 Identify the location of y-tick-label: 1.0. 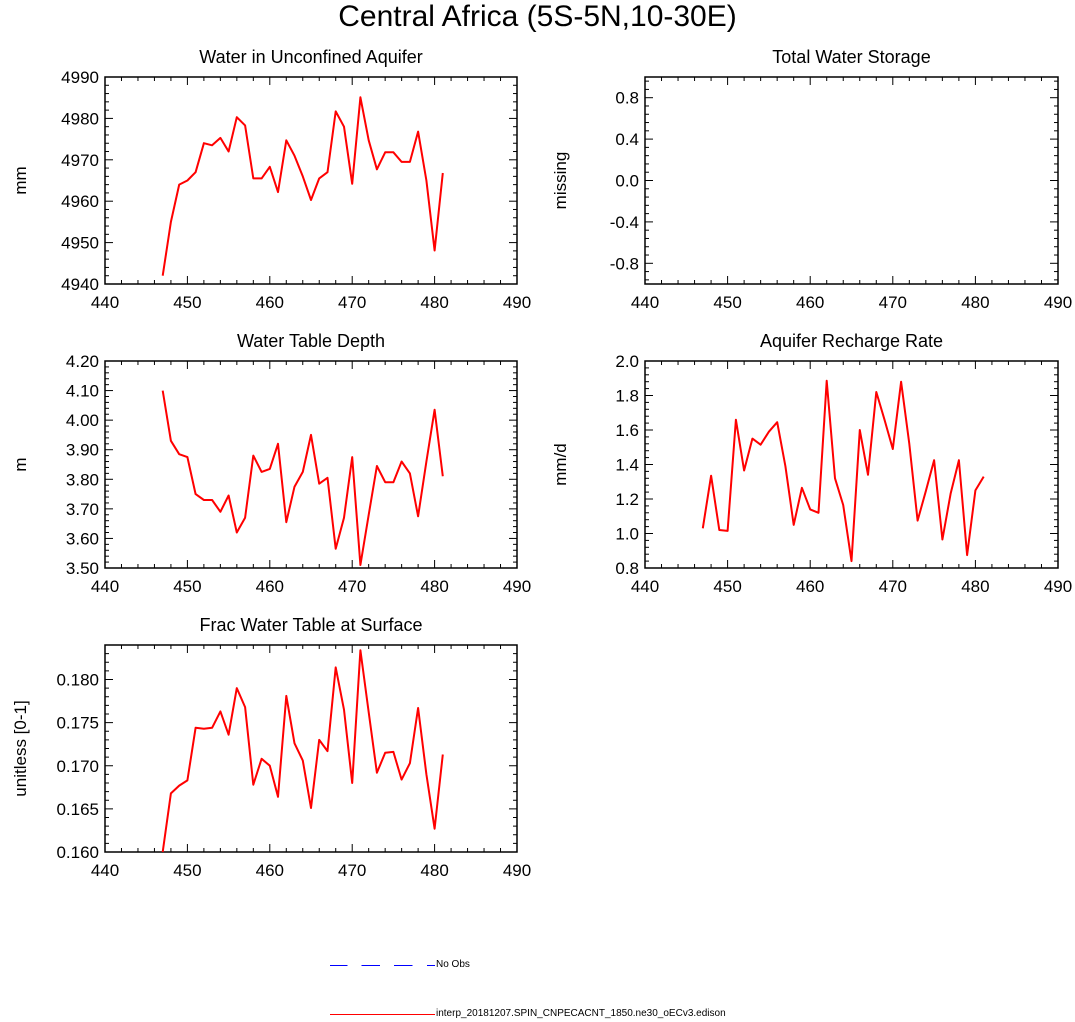
(627, 534).